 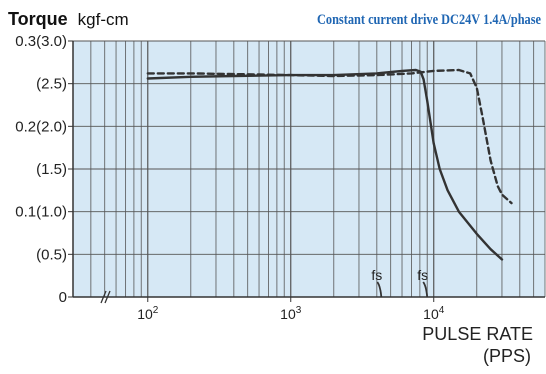 What do you see at coordinates (400, 282) in the screenshot?
I see `fs-markers: fs fs` at bounding box center [400, 282].